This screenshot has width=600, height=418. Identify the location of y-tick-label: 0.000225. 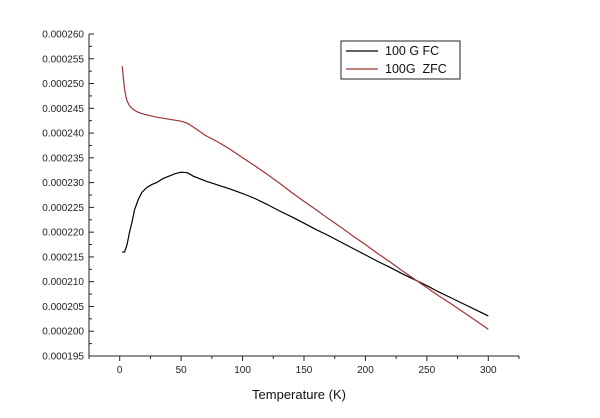
(63, 208).